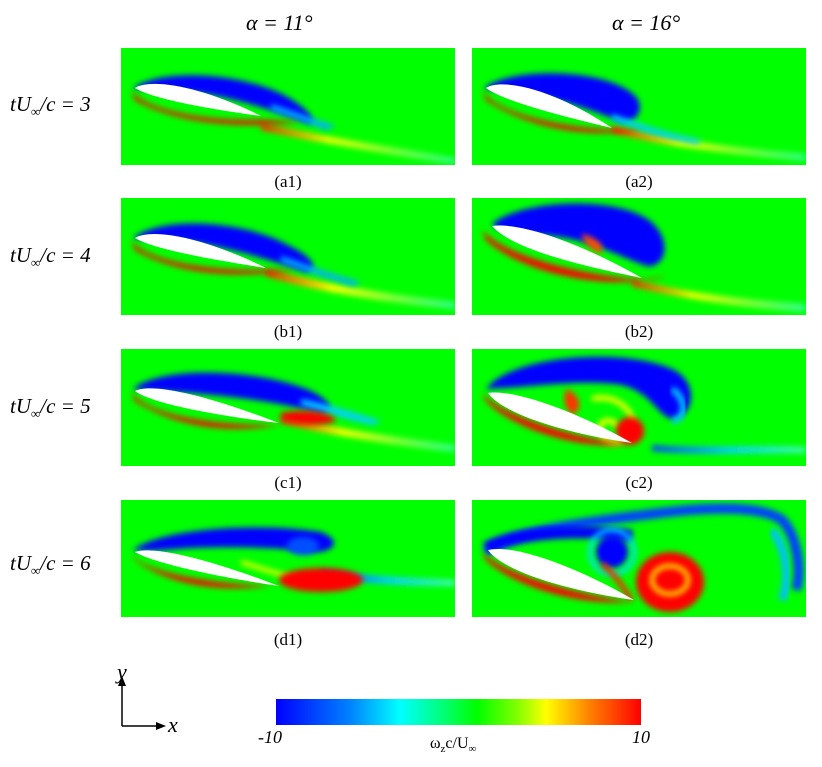 The image size is (822, 767). What do you see at coordinates (50, 257) in the screenshot?
I see `row-heading-time-4: tU∞/c = 4` at bounding box center [50, 257].